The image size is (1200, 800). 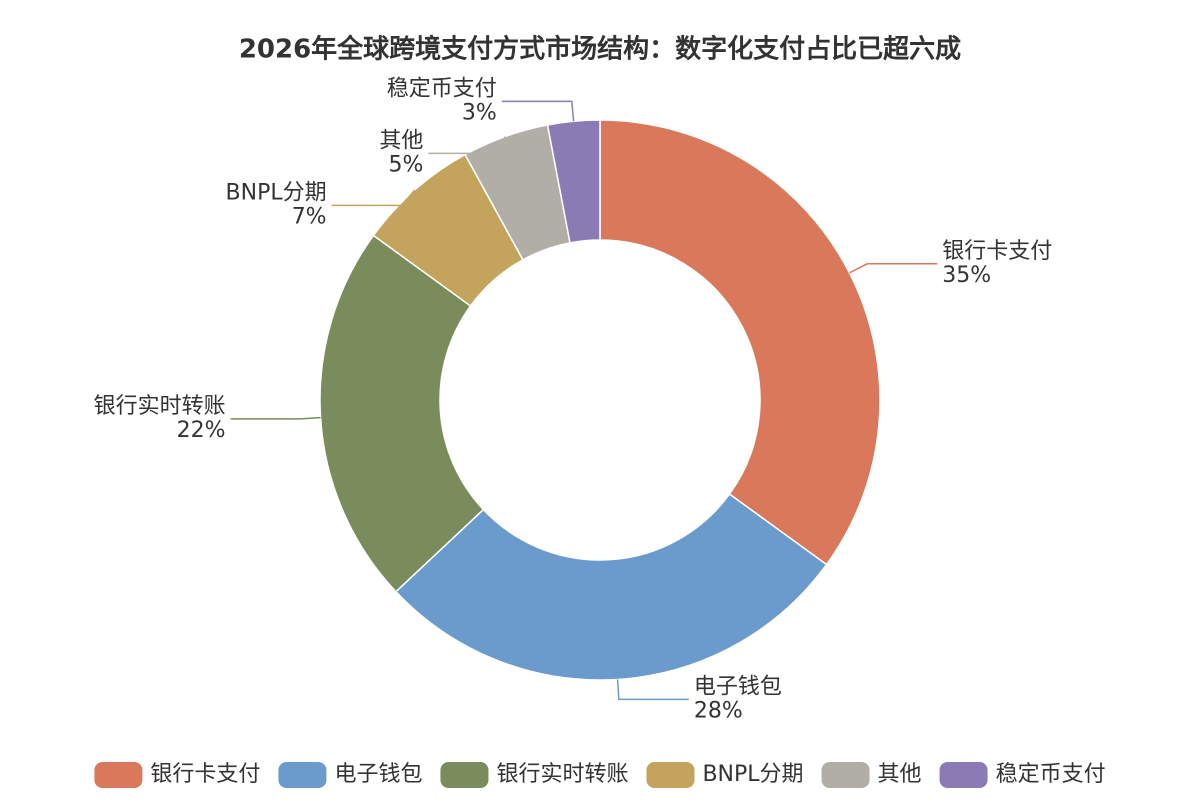 I want to click on value-label: 35%, so click(x=966, y=275).